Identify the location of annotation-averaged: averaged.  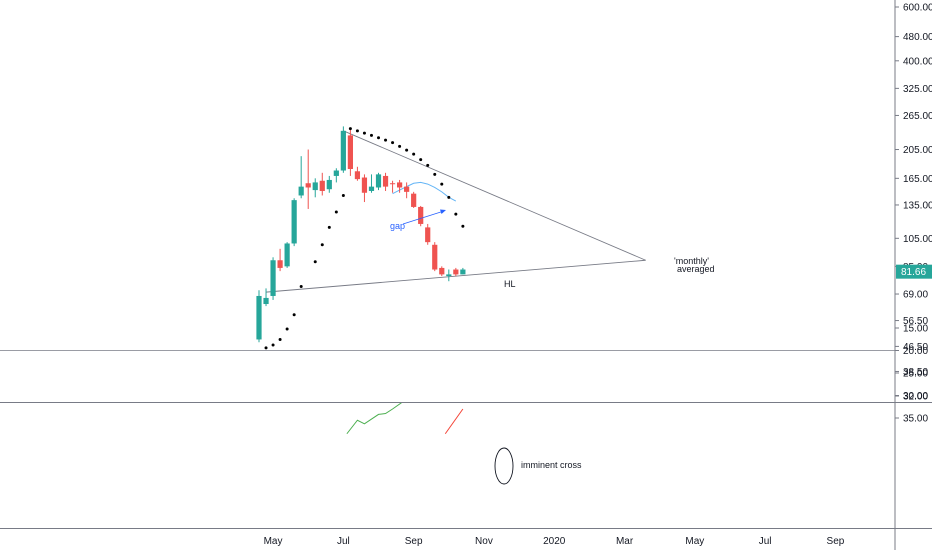
(696, 269).